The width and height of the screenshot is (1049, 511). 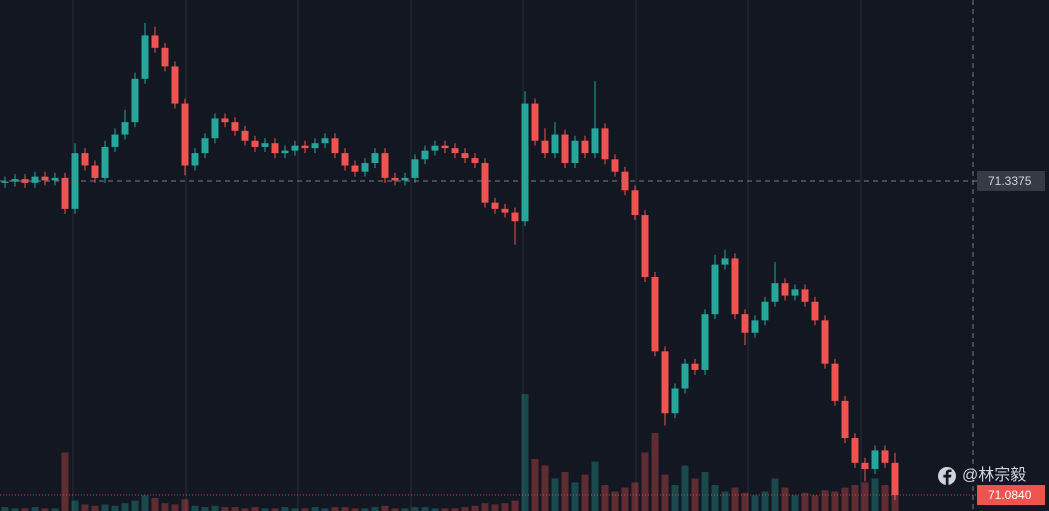 I want to click on watermark-icon, so click(x=947, y=476).